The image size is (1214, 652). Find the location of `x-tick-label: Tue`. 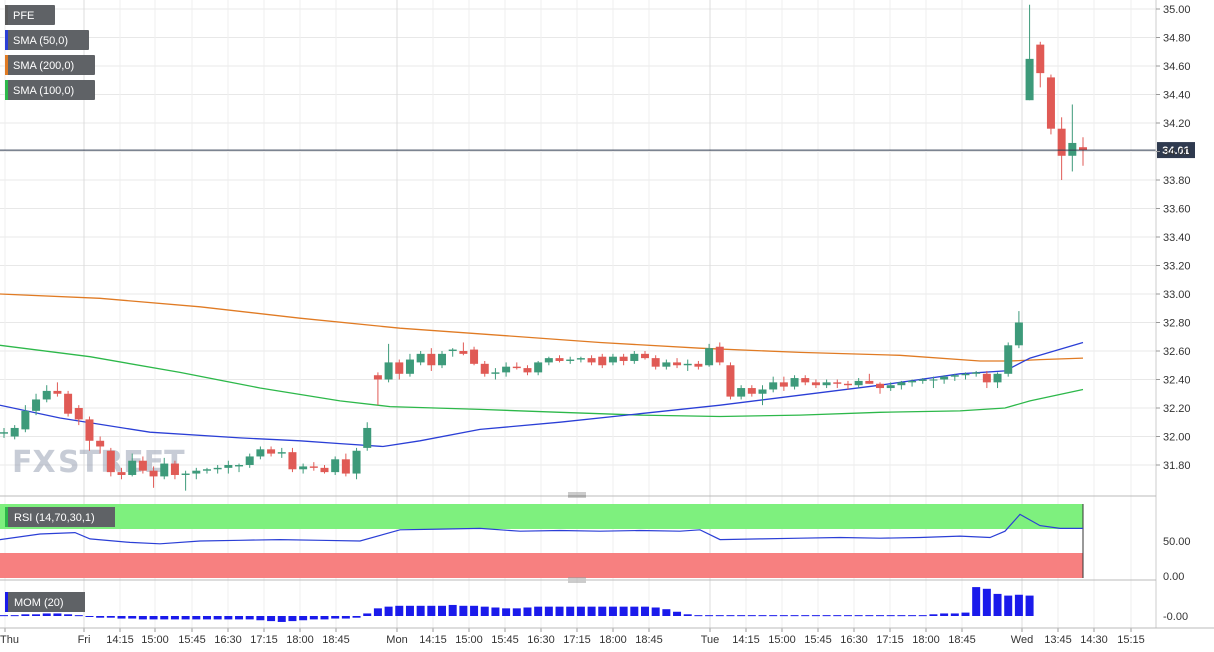

x-tick-label: Tue is located at coordinates (710, 640).